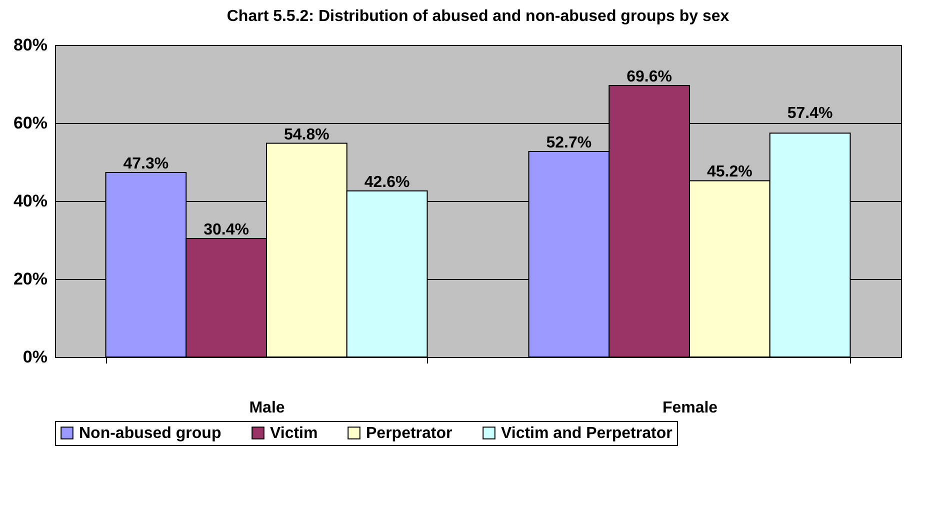  What do you see at coordinates (649, 77) in the screenshot?
I see `data-label: 69.6%` at bounding box center [649, 77].